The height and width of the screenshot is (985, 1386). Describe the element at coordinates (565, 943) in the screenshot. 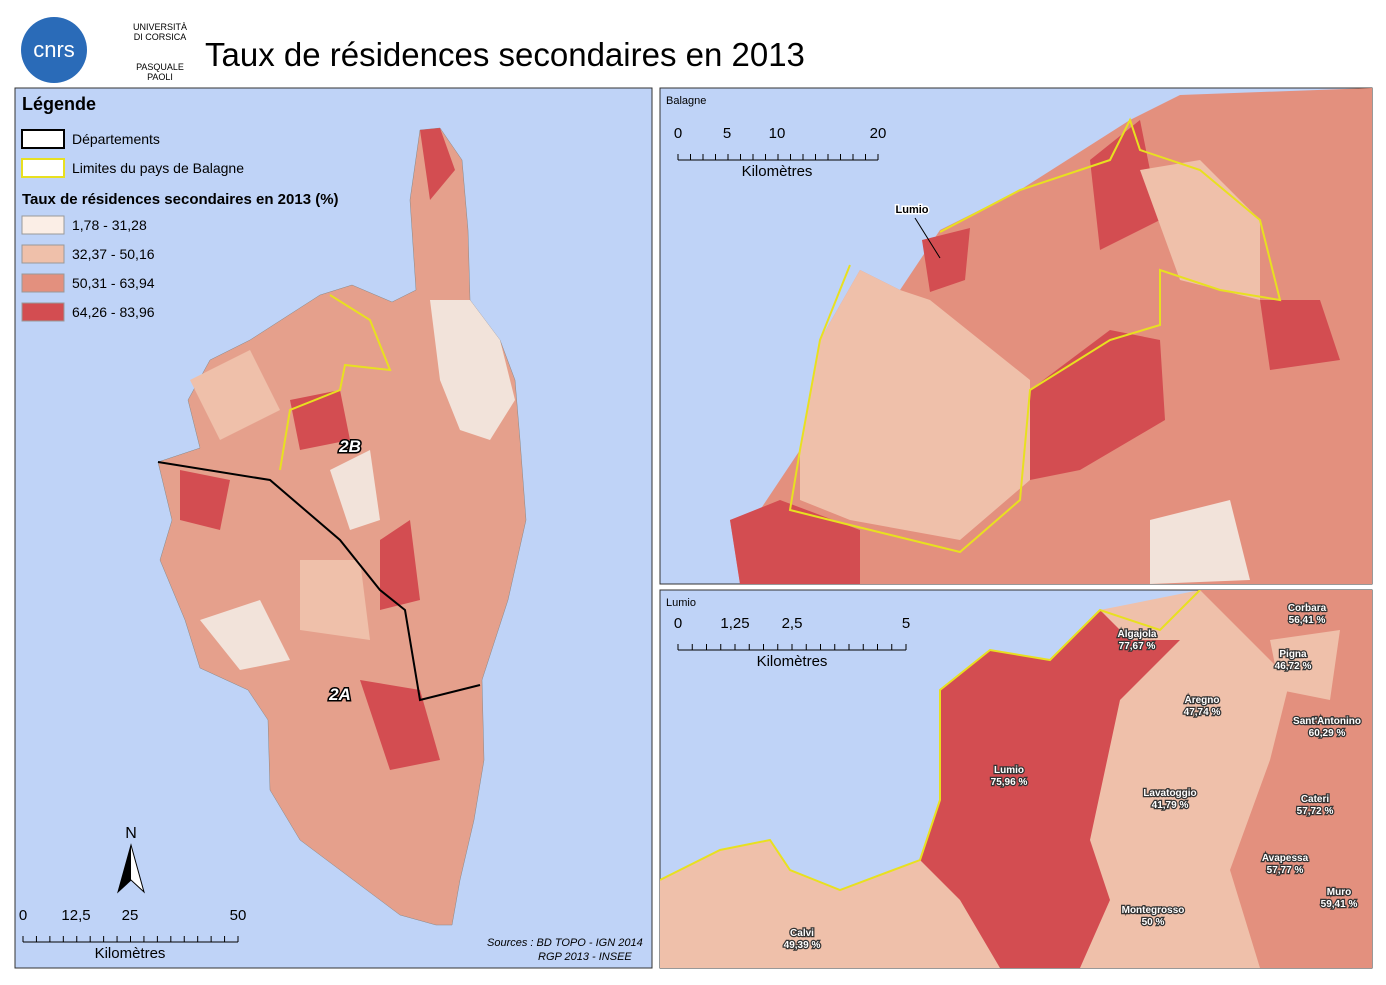

I see `source: Sources : BD TOPO - IGN 2014` at that location.